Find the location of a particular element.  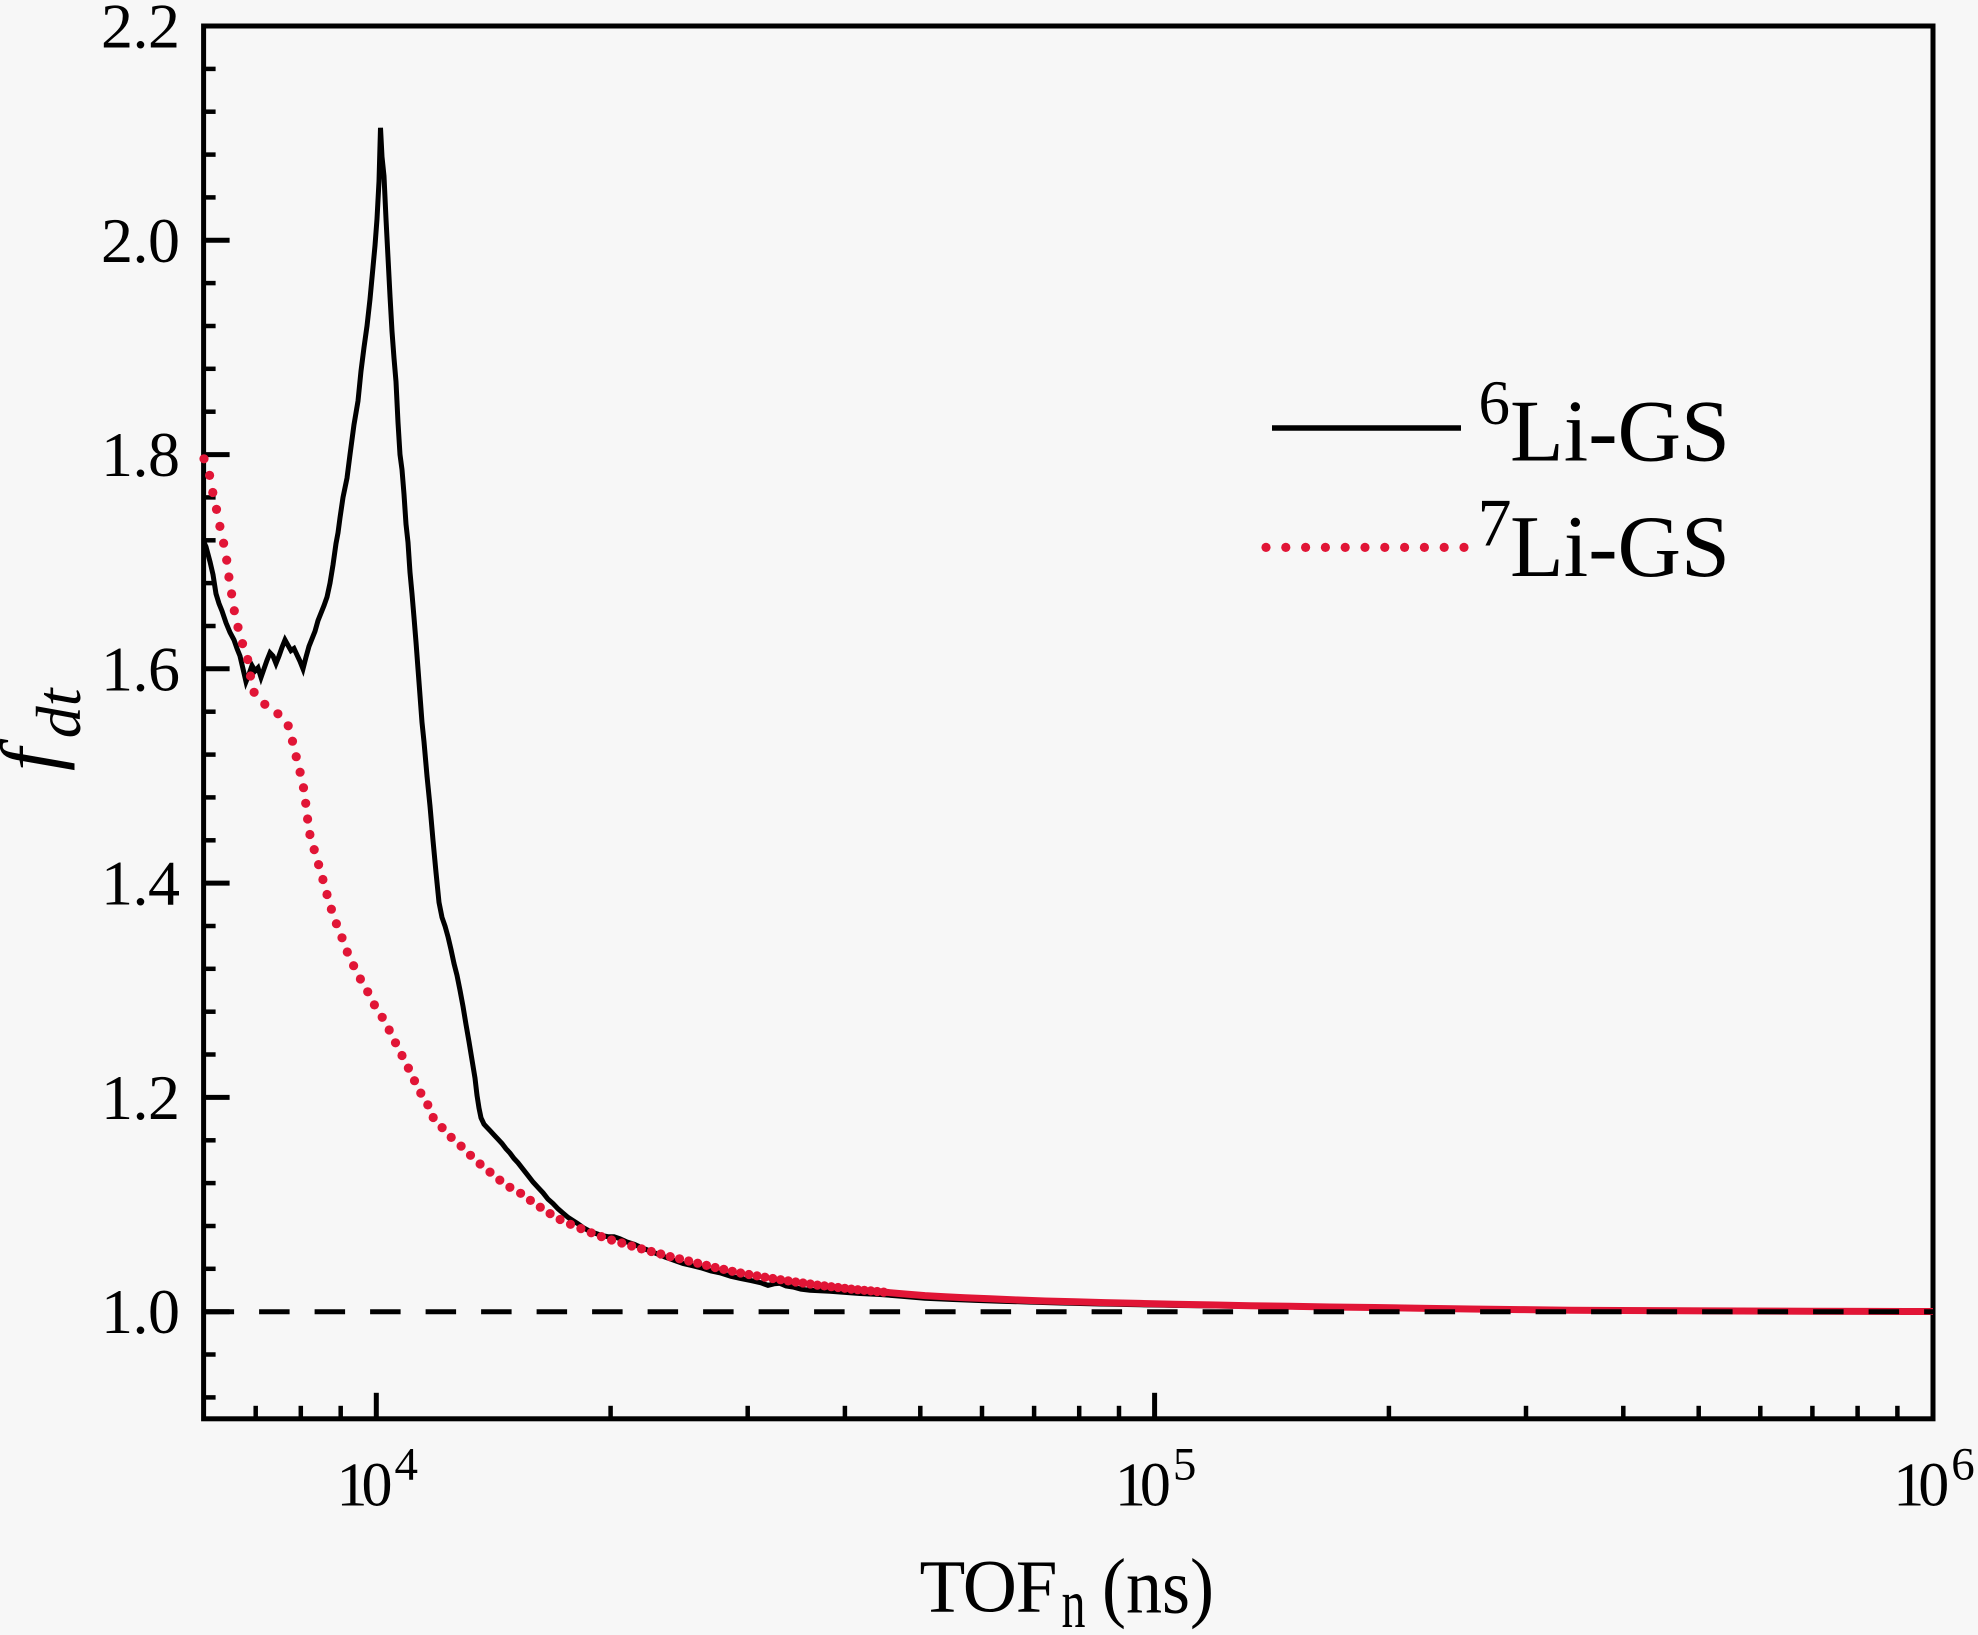

svg-text: 2.0 is located at coordinates (140, 240).